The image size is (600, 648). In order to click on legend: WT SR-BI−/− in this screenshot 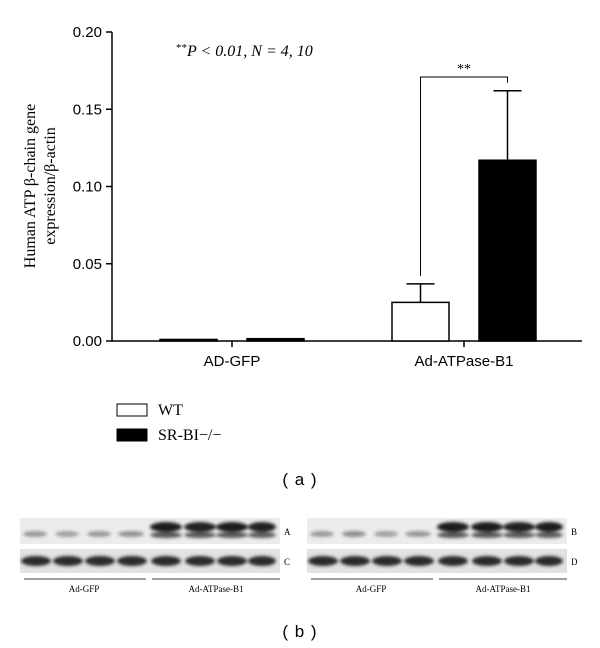, I will do `click(168, 423)`.